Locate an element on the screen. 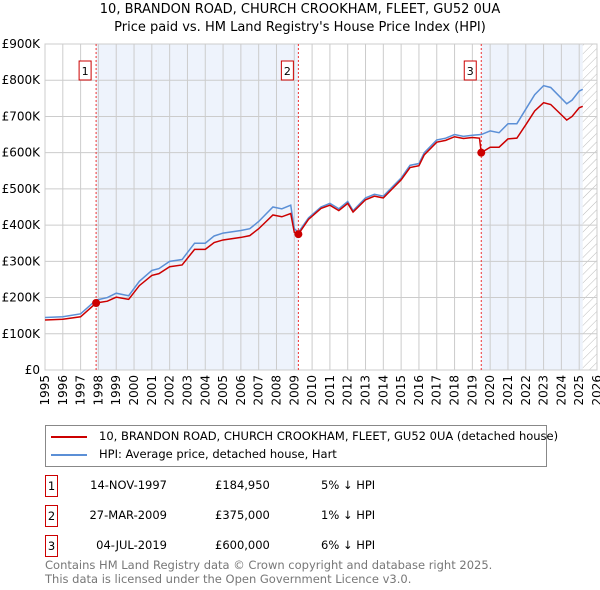 This screenshot has width=600, height=590. x-tick-label: 2007 is located at coordinates (259, 390).